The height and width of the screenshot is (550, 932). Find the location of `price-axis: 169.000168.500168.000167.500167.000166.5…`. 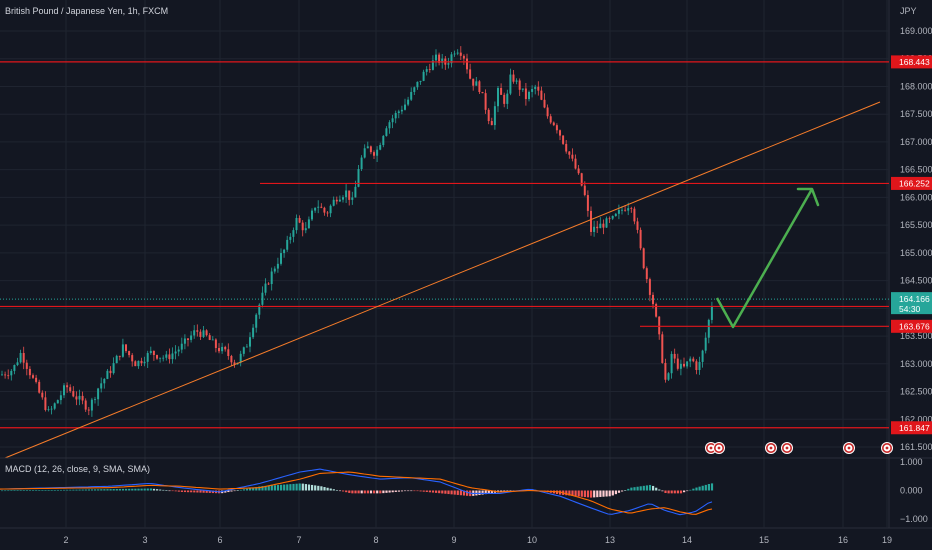

price-axis: 169.000168.500168.000167.500167.000166.5… is located at coordinates (911, 239).